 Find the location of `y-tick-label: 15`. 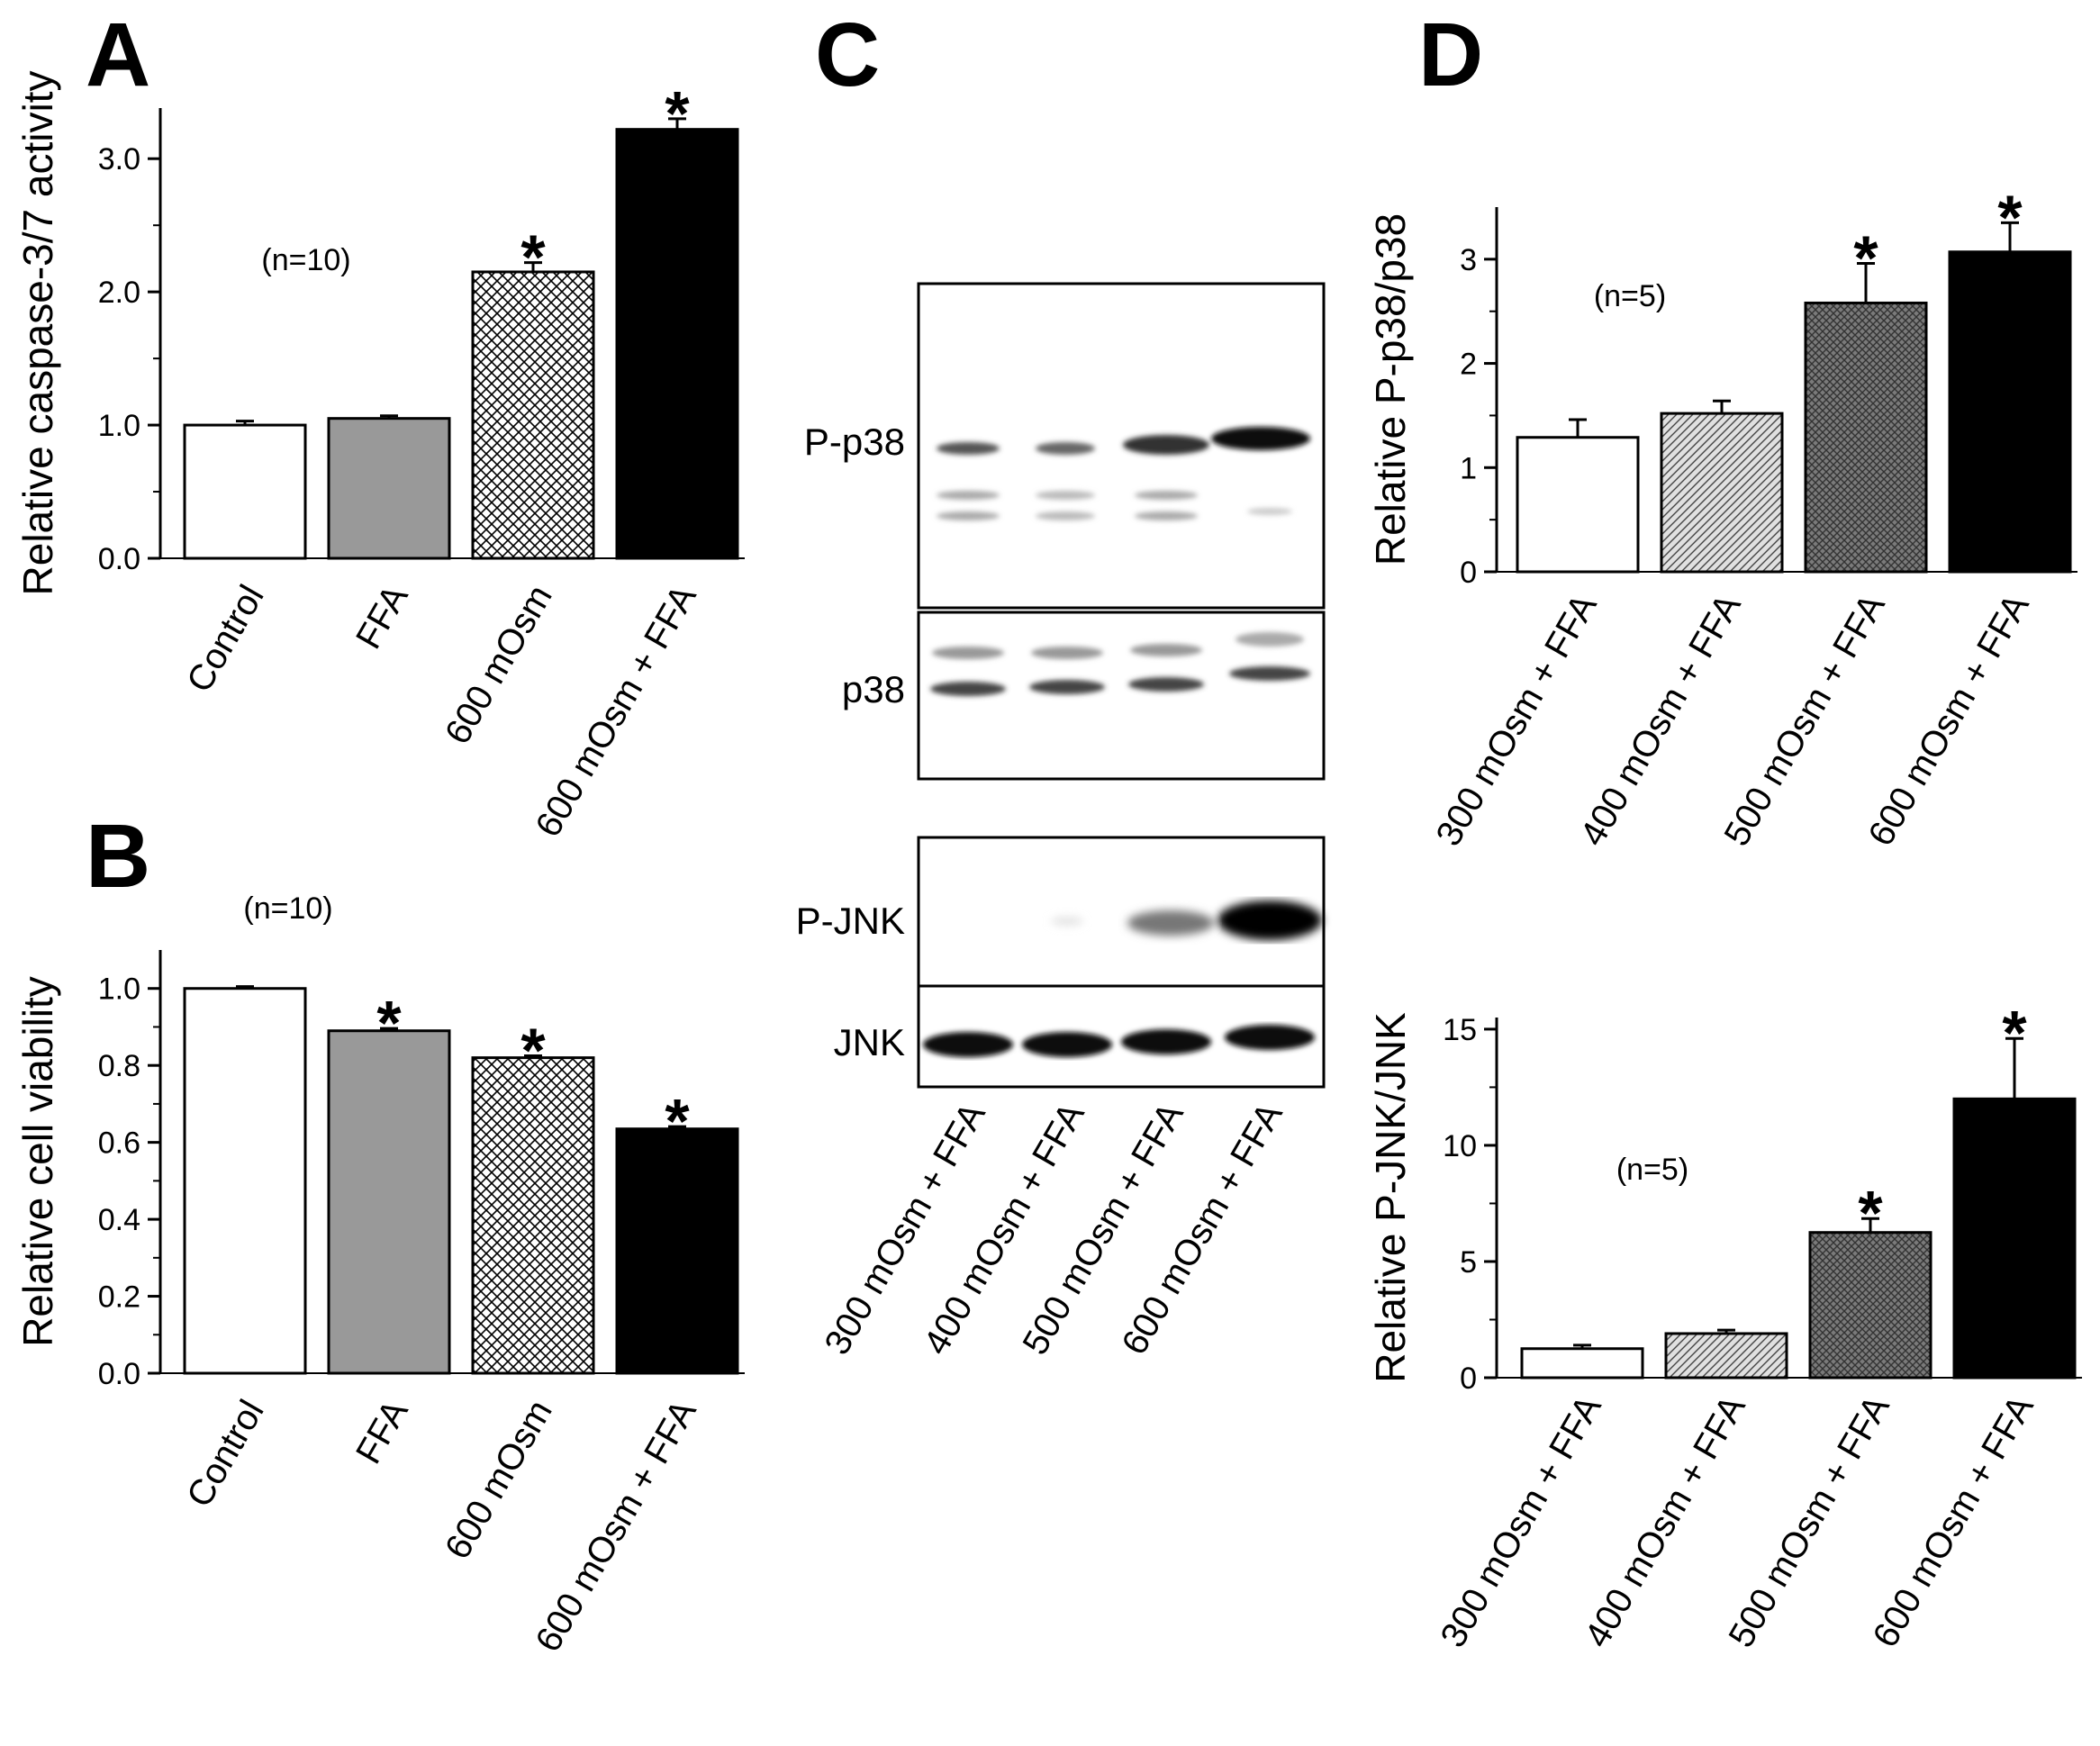

y-tick-label: 15 is located at coordinates (1460, 1030).